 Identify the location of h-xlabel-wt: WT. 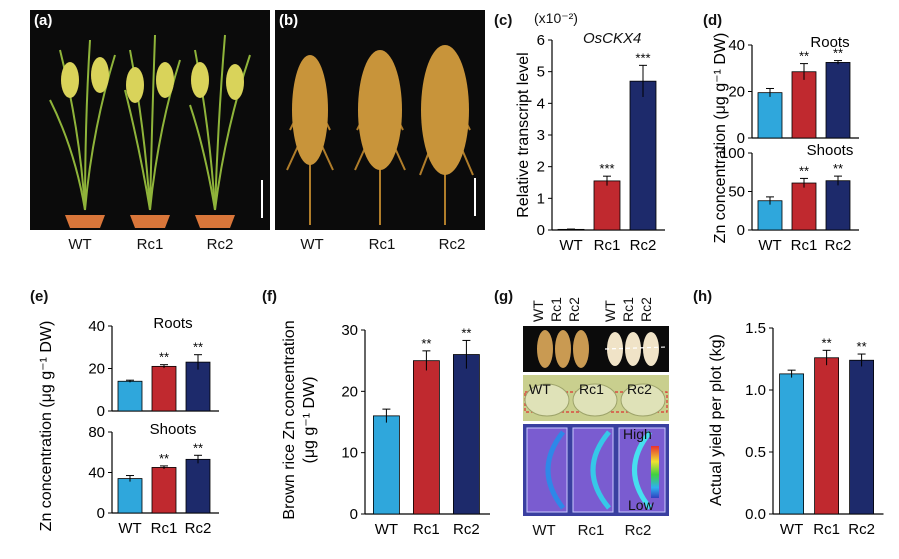
(791, 529).